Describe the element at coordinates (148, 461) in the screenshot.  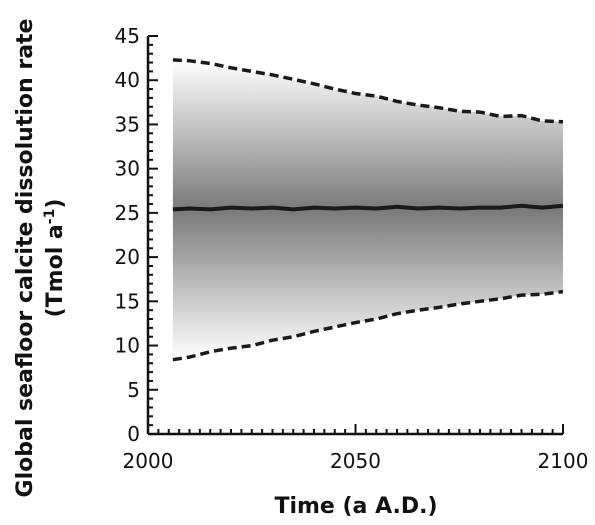
I see `x-tick-label: 2000` at that location.